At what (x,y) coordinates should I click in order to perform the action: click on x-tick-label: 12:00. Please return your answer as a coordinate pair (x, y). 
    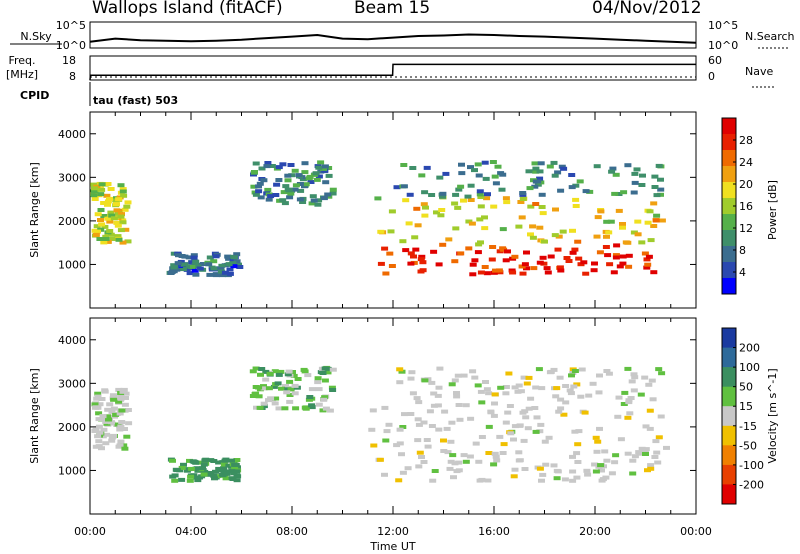
    Looking at the image, I should click on (393, 531).